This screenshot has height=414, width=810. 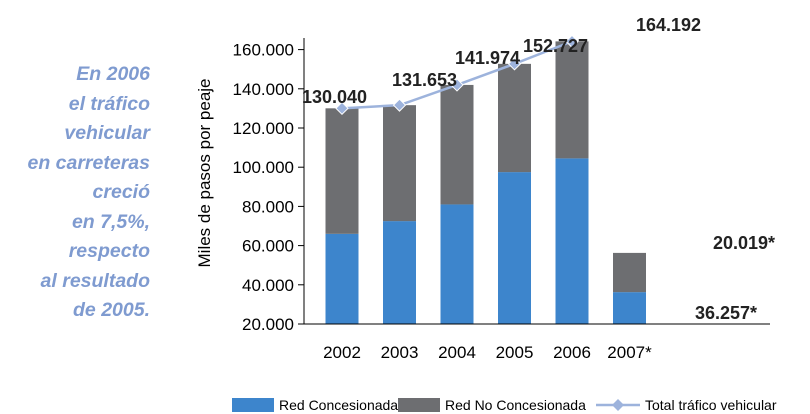 I want to click on data-label: 20.019*, so click(x=744, y=243).